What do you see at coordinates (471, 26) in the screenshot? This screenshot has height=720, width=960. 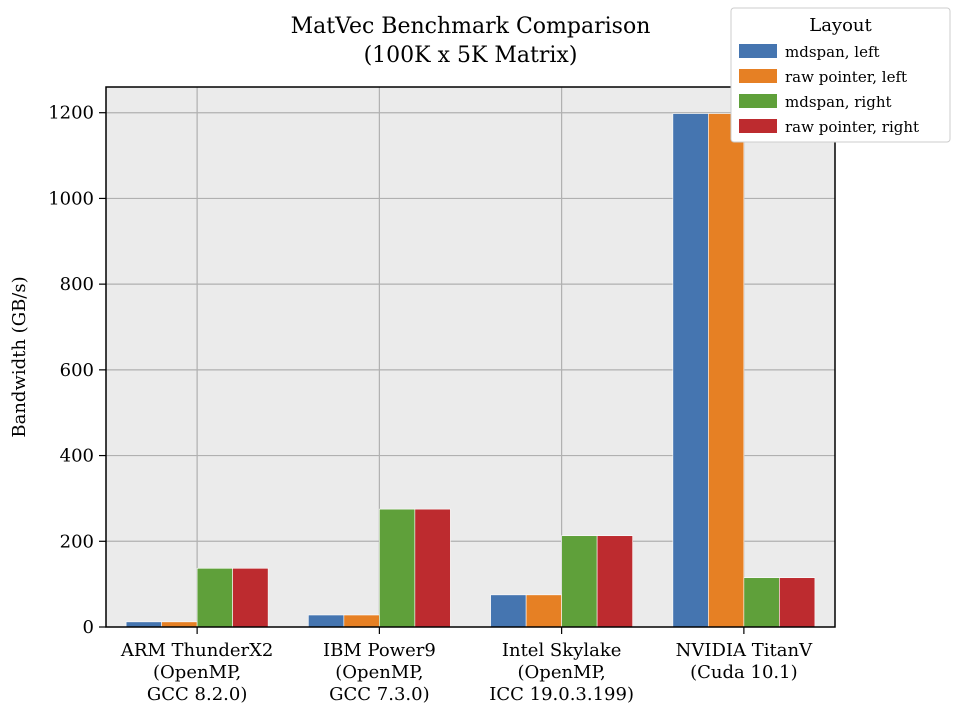 I see `chart-title: MatVec Benchmark Comparison` at bounding box center [471, 26].